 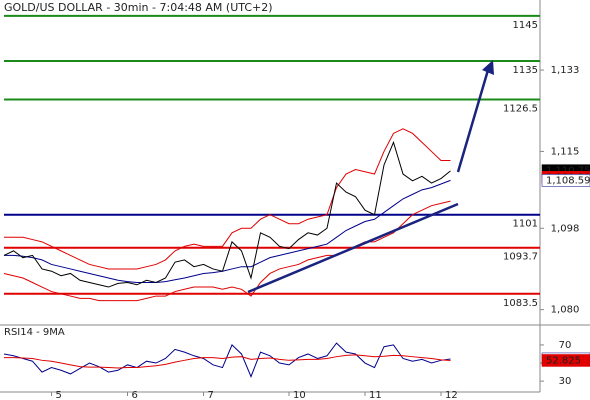 I want to click on y-tick-label: 1,133, so click(x=565, y=70).